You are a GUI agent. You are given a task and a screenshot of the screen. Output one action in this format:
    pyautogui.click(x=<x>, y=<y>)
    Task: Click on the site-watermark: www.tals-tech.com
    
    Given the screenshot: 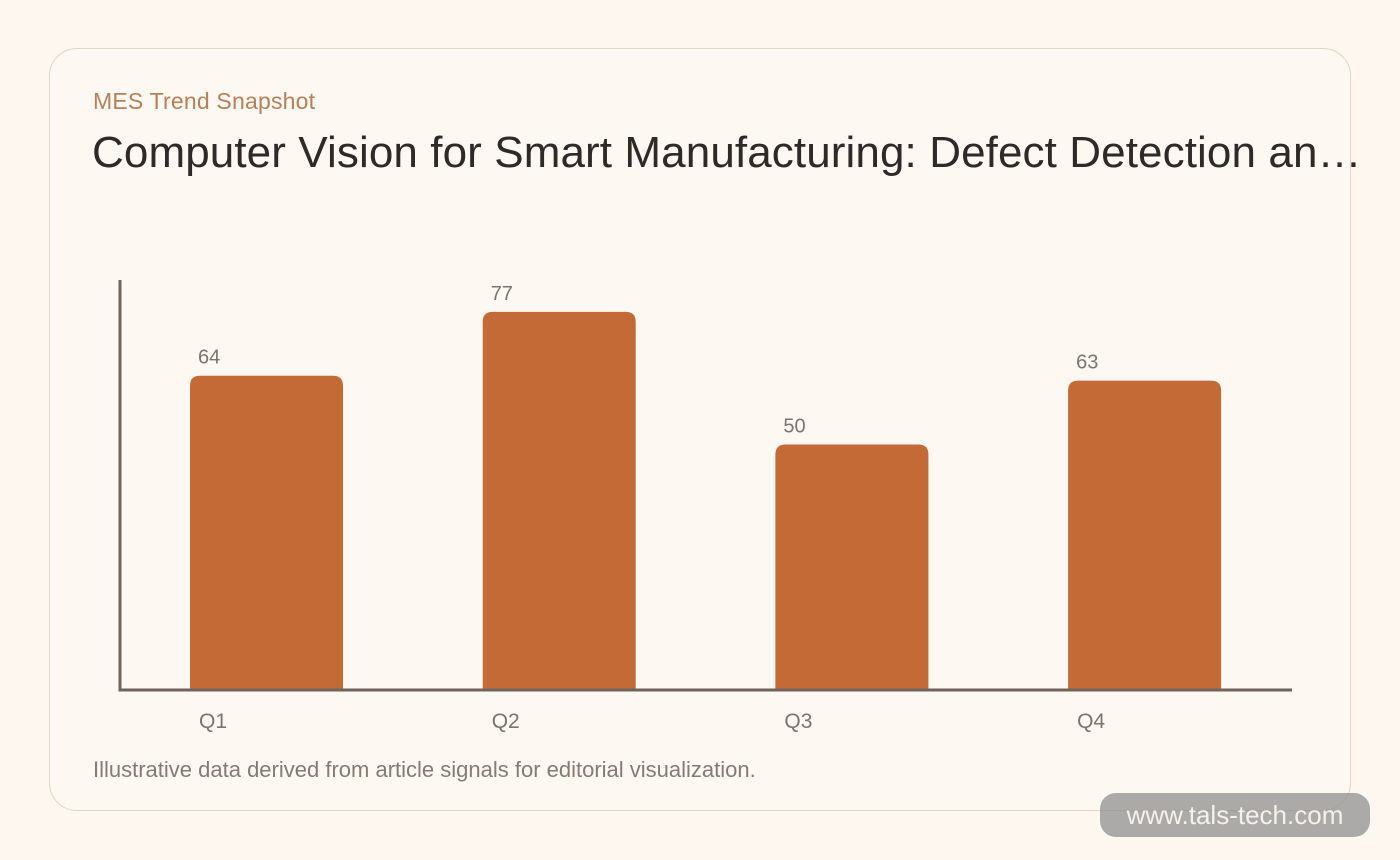 What is the action you would take?
    pyautogui.click(x=1235, y=815)
    